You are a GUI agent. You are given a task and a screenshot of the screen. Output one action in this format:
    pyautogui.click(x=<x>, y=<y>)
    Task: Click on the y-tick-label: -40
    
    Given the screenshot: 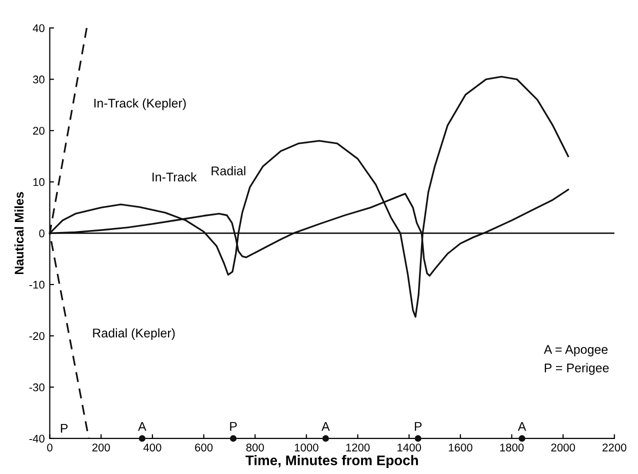 What is the action you would take?
    pyautogui.click(x=36, y=438)
    